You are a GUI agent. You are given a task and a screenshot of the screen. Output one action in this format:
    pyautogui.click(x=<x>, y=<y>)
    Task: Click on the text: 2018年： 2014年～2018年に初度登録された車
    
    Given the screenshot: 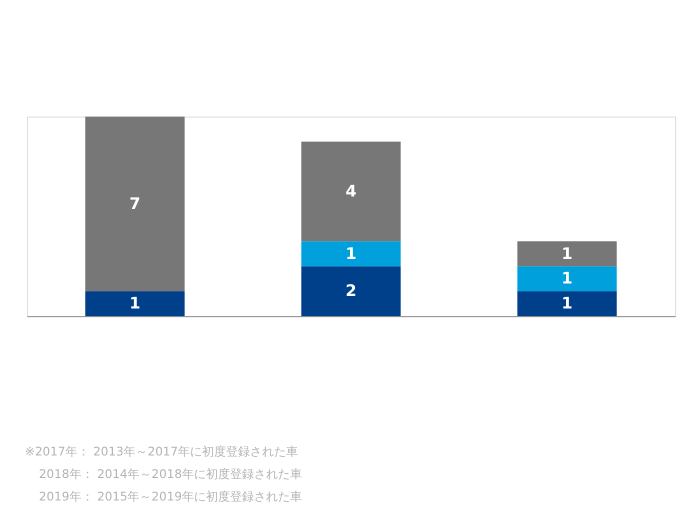 What is the action you would take?
    pyautogui.click(x=170, y=474)
    